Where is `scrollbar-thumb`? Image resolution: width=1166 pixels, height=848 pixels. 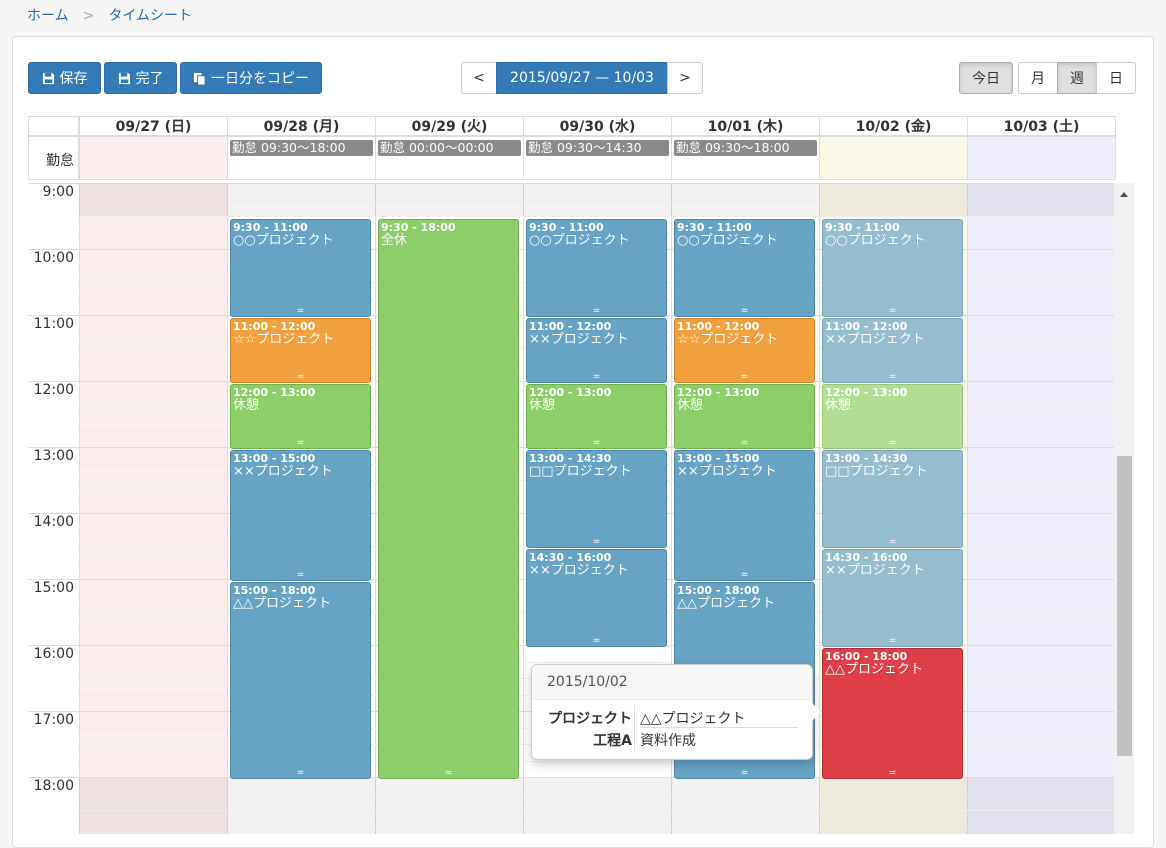
scrollbar-thumb is located at coordinates (1124, 606).